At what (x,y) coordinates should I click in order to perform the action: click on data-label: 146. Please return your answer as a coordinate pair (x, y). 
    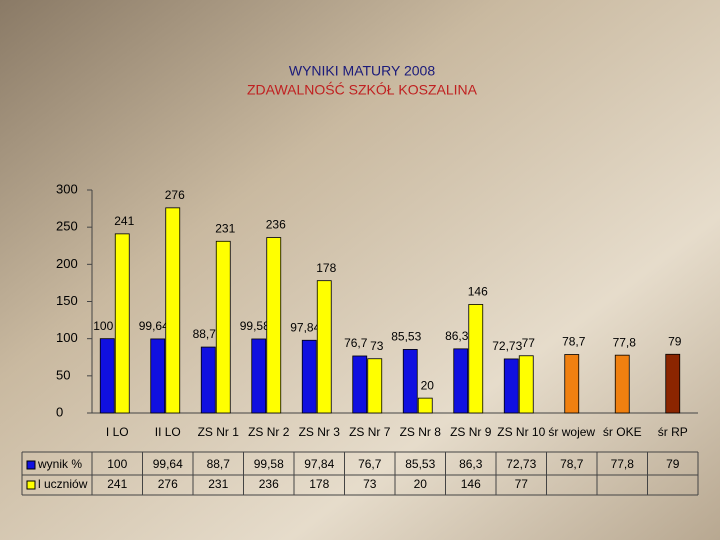
    Looking at the image, I should click on (478, 292).